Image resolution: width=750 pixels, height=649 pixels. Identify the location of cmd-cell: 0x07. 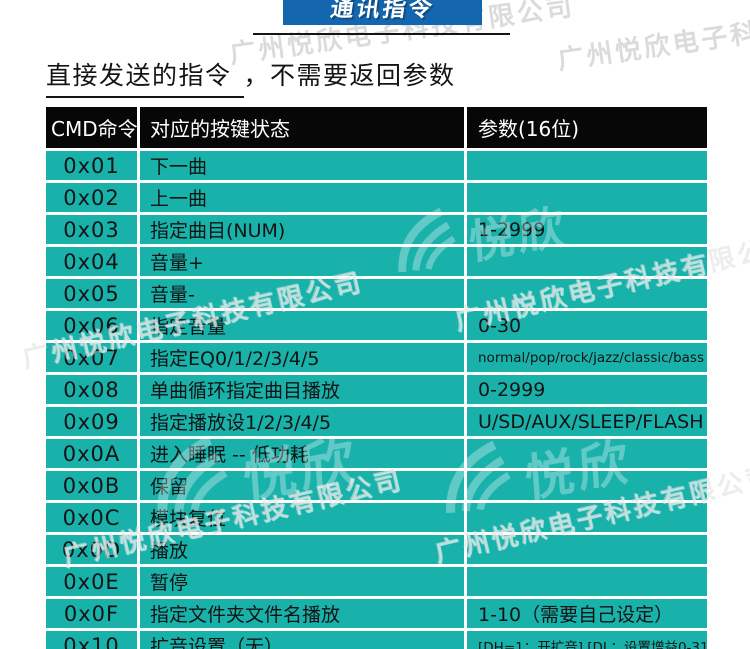
(91, 357).